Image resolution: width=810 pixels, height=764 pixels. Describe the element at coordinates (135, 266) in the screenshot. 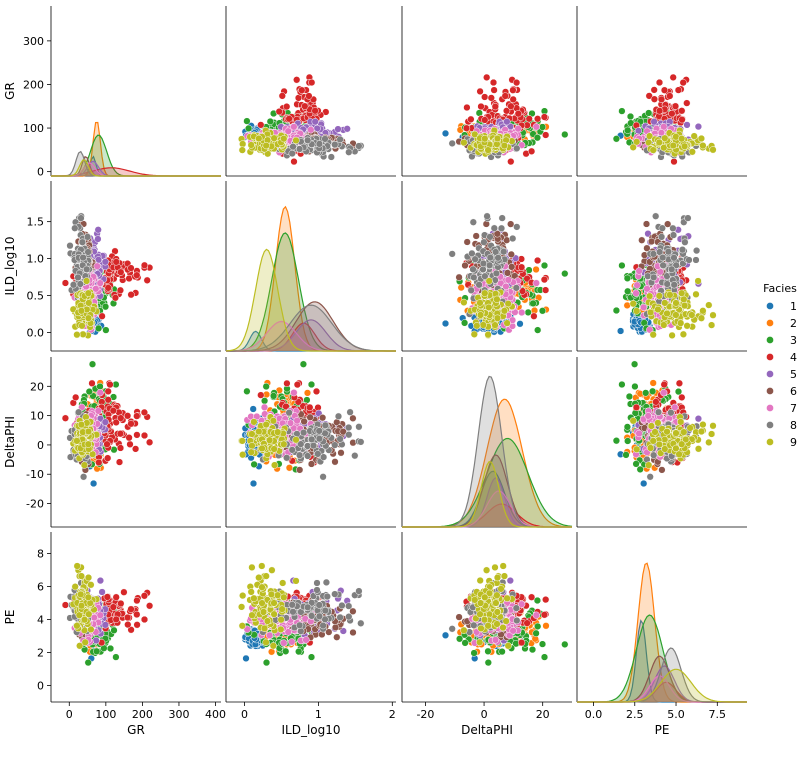

I see `panel-ILD_log10-vs-GR` at that location.